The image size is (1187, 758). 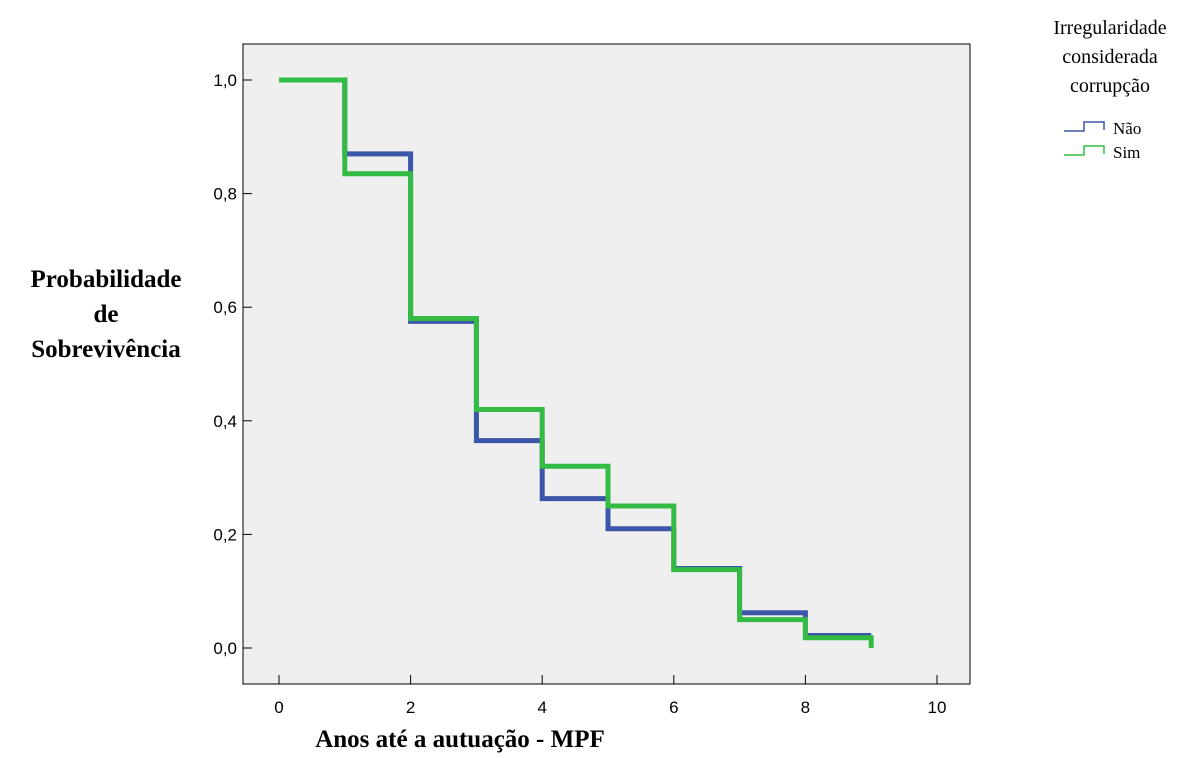 I want to click on legend-label: Não, so click(x=1127, y=128).